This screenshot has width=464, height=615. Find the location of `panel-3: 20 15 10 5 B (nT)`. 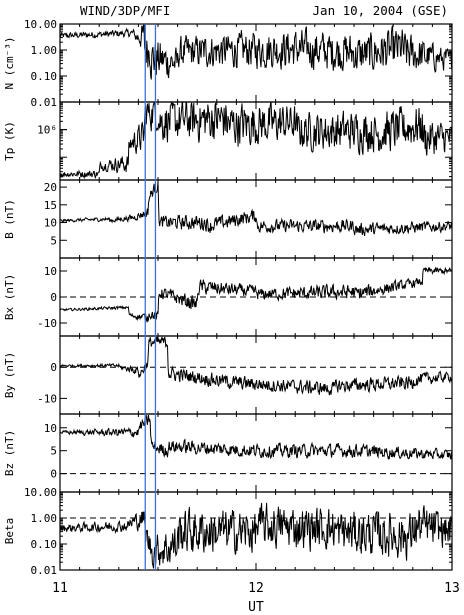

panel-3: 20 15 10 5 B (nT) is located at coordinates (228, 219).